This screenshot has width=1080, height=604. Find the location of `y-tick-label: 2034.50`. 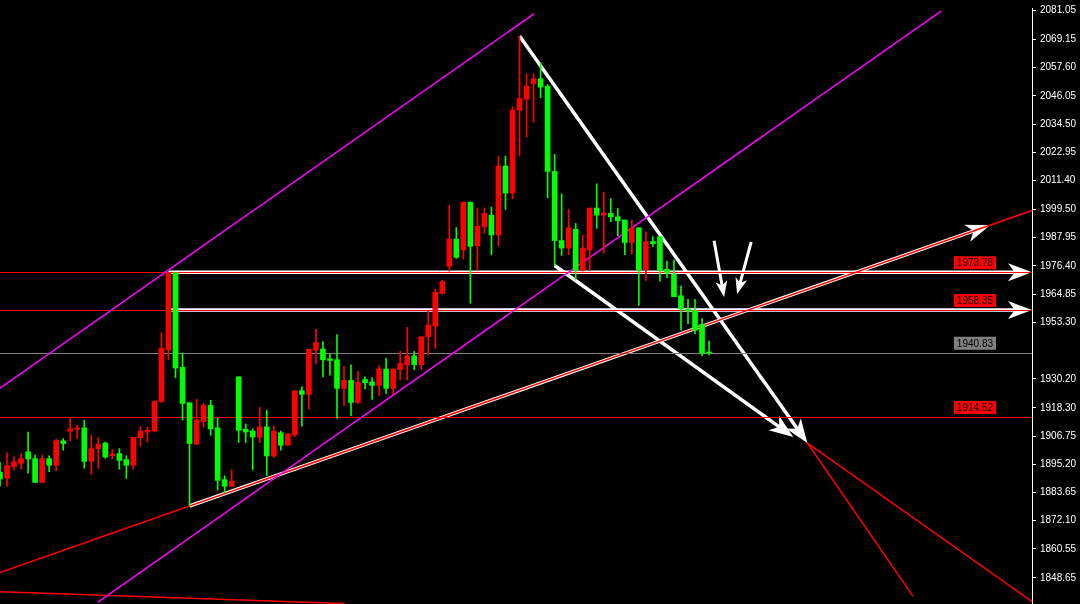

y-tick-label: 2034.50 is located at coordinates (1058, 123).